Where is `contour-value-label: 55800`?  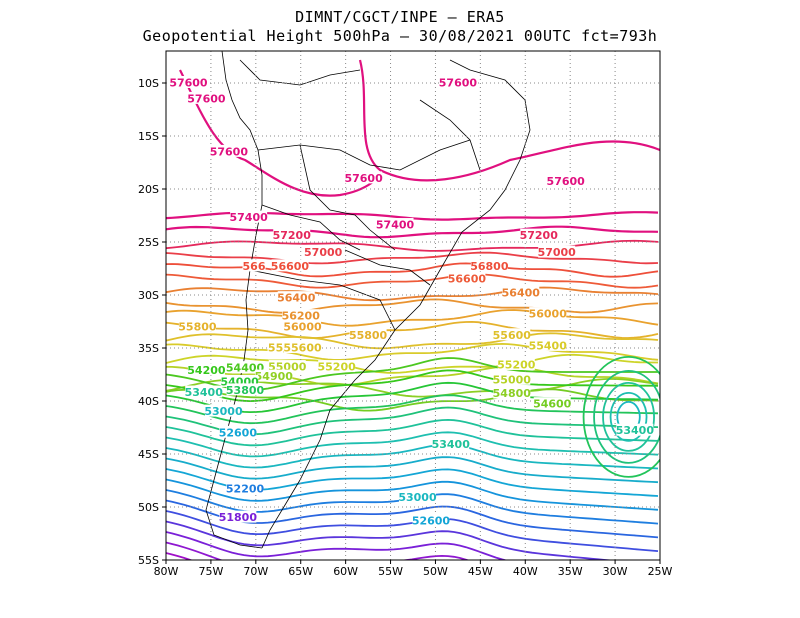 contour-value-label: 55800 is located at coordinates (368, 335).